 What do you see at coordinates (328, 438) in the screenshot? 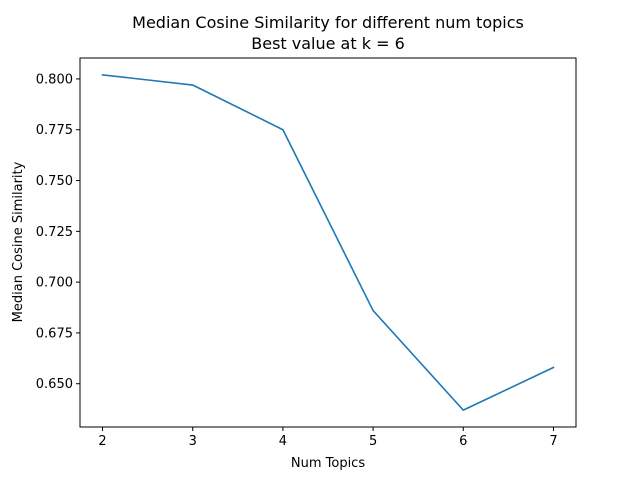
I see `x-axis: 2 3 4 5 6 7` at bounding box center [328, 438].